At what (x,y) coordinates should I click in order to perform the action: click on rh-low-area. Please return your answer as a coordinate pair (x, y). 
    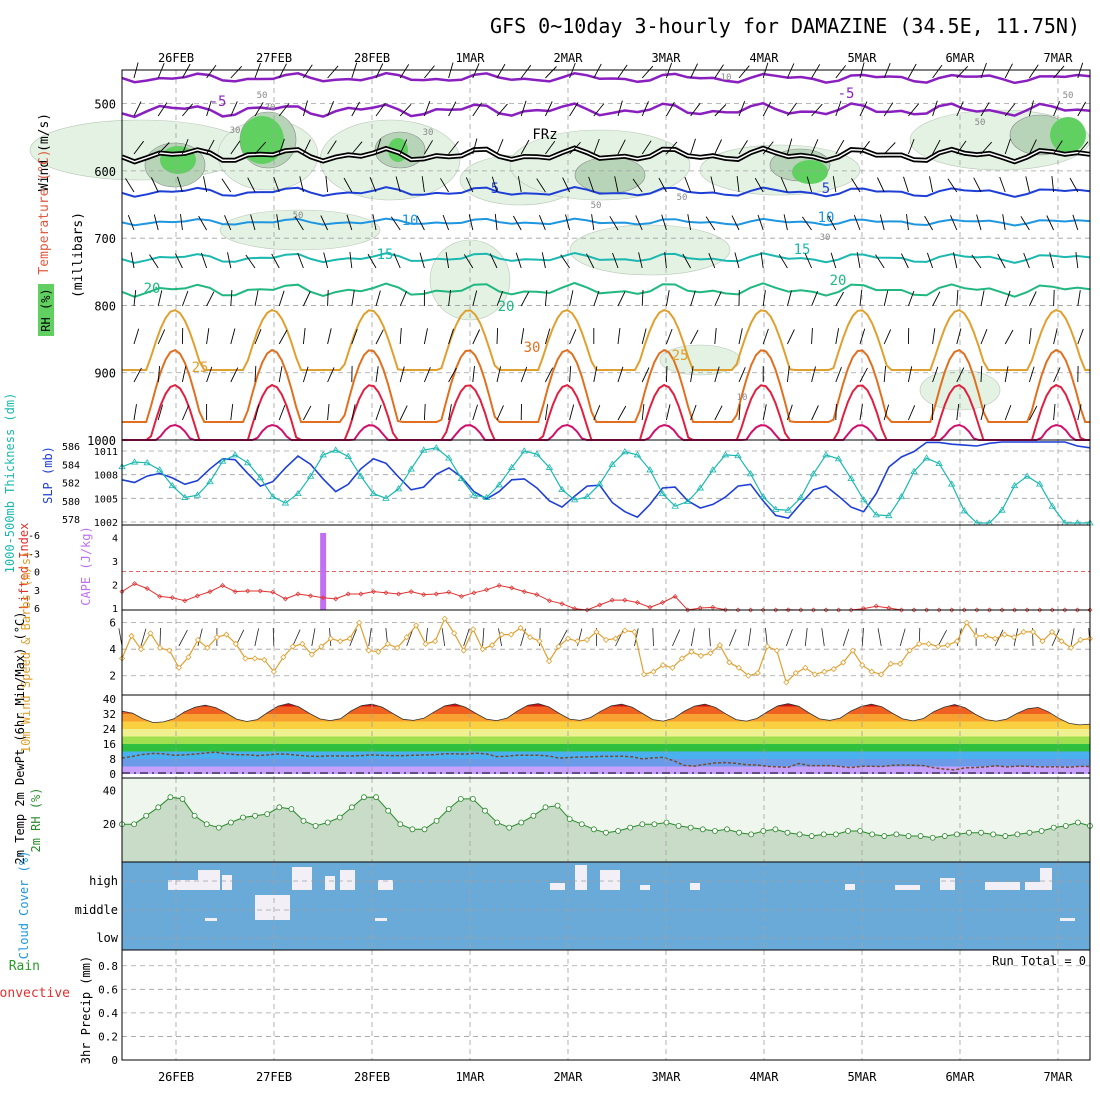
    Looking at the image, I should click on (650, 250).